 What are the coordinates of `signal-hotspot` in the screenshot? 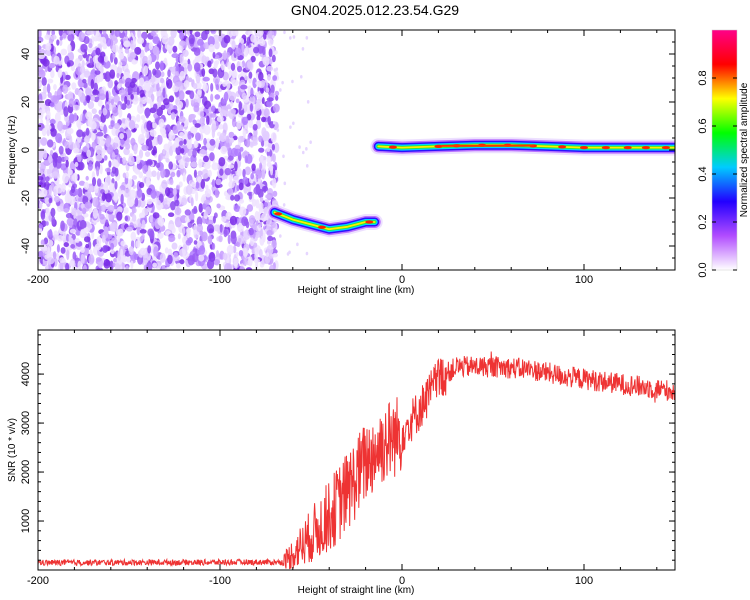 It's located at (665, 148).